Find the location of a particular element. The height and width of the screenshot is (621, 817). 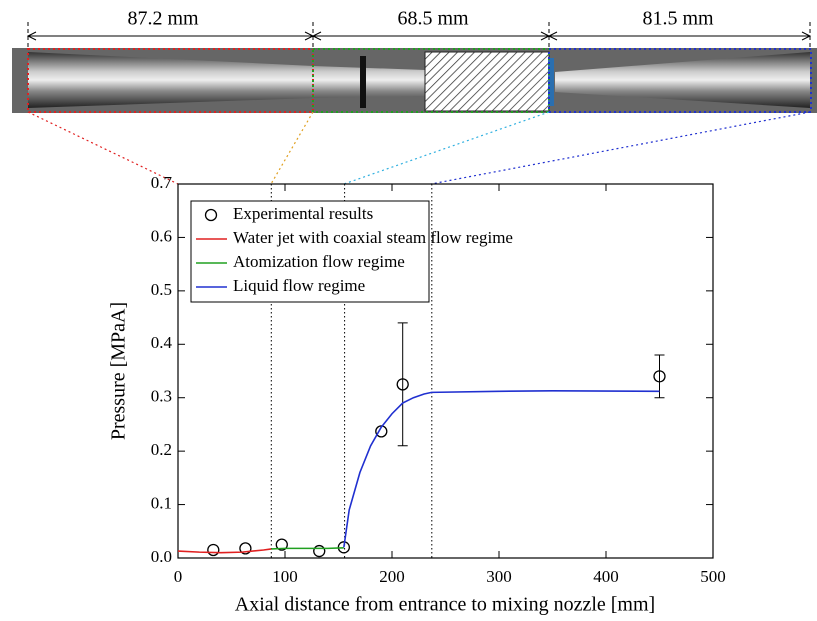

dimension-arrows is located at coordinates (419, 35).